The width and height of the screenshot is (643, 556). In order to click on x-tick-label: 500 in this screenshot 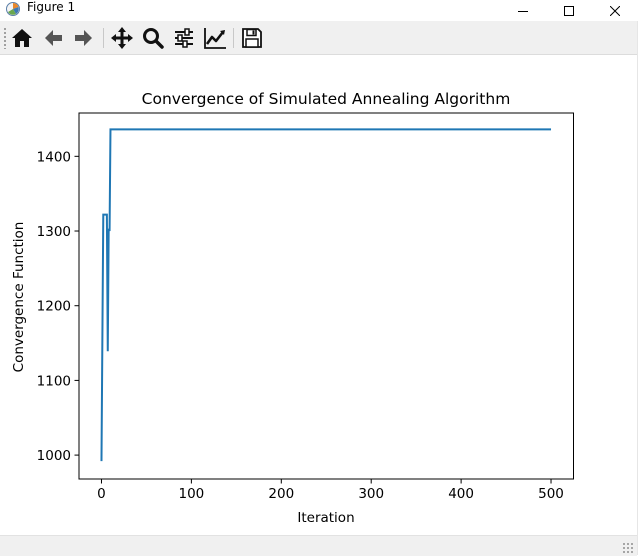, I will do `click(551, 494)`.